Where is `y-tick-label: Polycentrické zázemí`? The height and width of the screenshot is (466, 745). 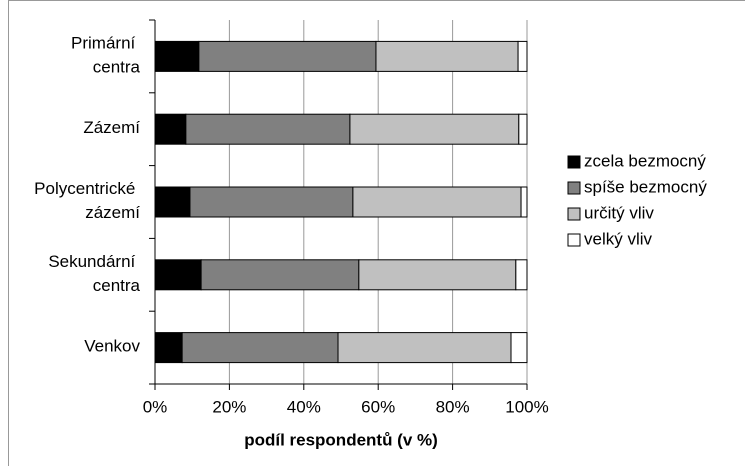 y-tick-label: Polycentrické zázemí is located at coordinates (87, 200).